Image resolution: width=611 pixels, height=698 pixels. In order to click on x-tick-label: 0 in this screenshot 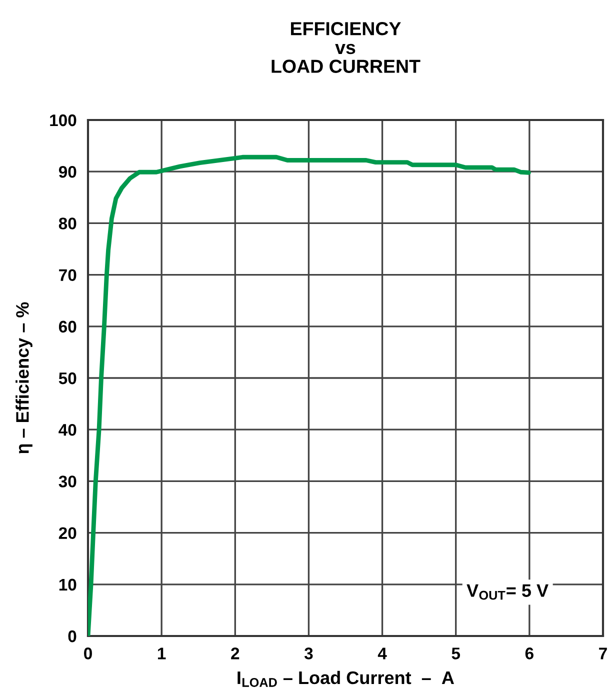, I will do `click(88, 654)`.